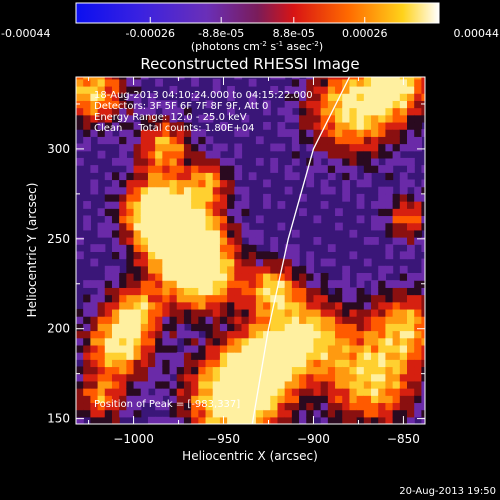 This screenshot has height=500, width=500. Describe the element at coordinates (167, 404) in the screenshot. I see `peak-position-label: Position of Peak = [-983,337]` at that location.